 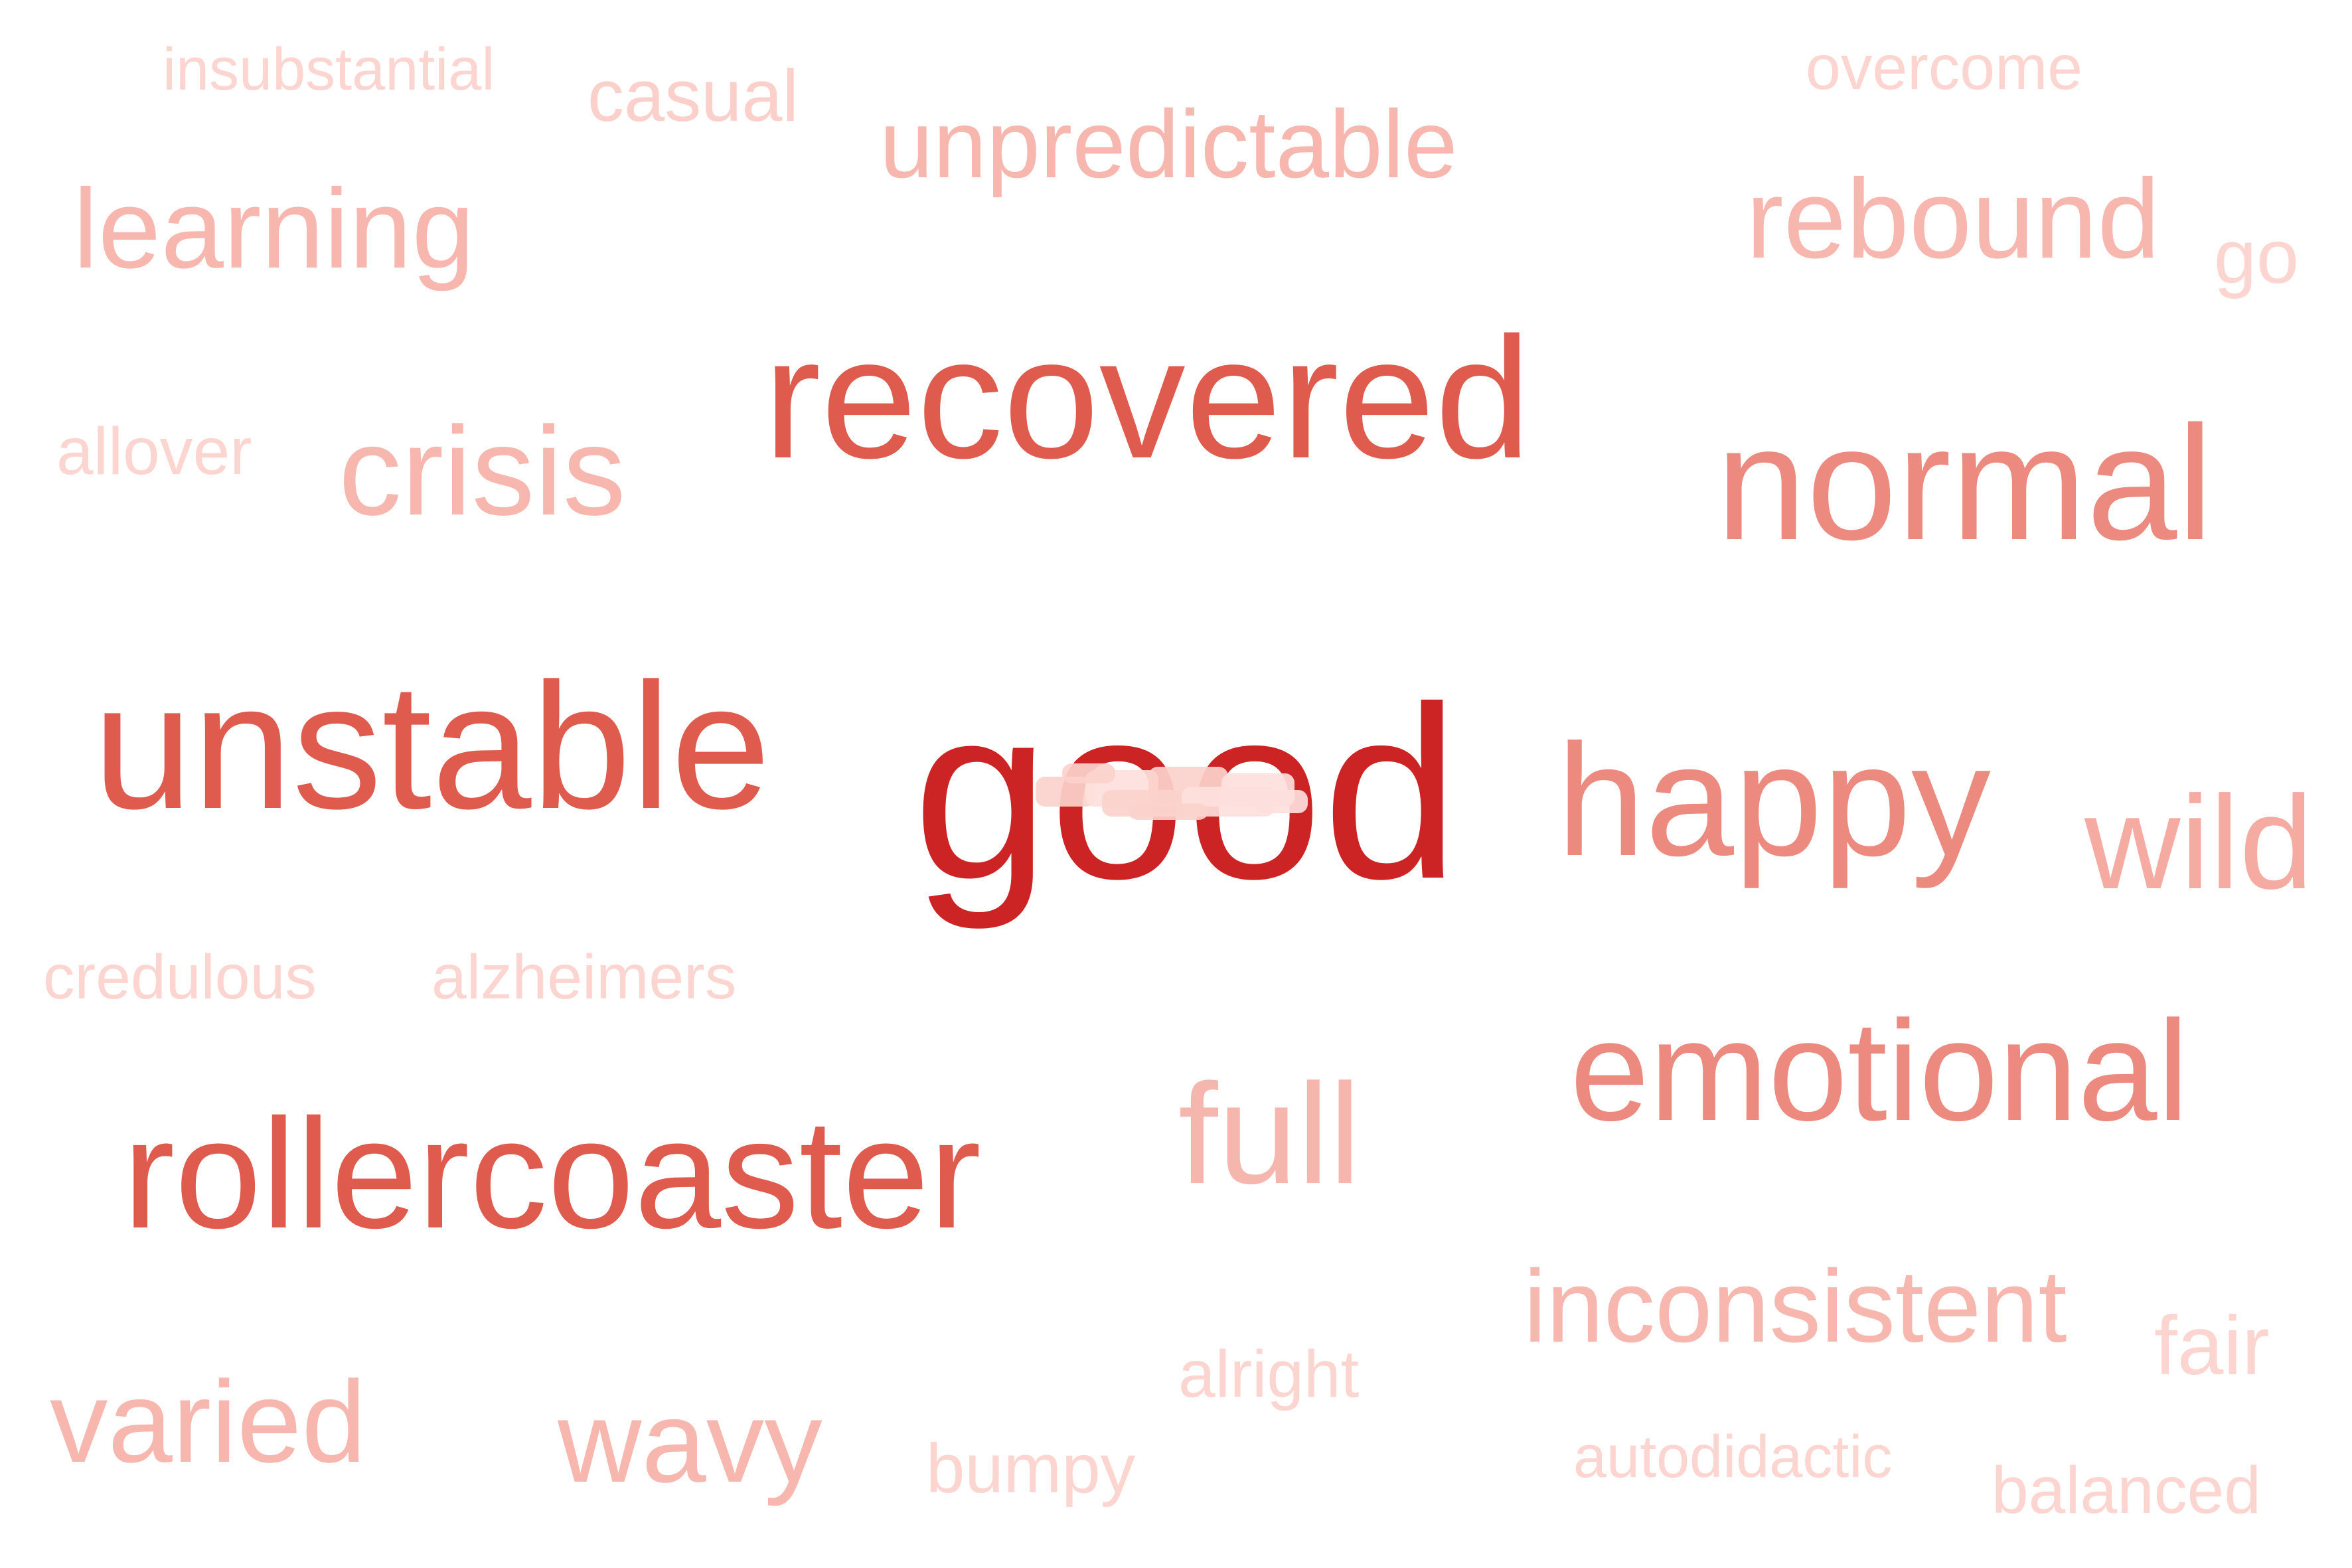 What do you see at coordinates (694, 96) in the screenshot?
I see `word-casual: casual` at bounding box center [694, 96].